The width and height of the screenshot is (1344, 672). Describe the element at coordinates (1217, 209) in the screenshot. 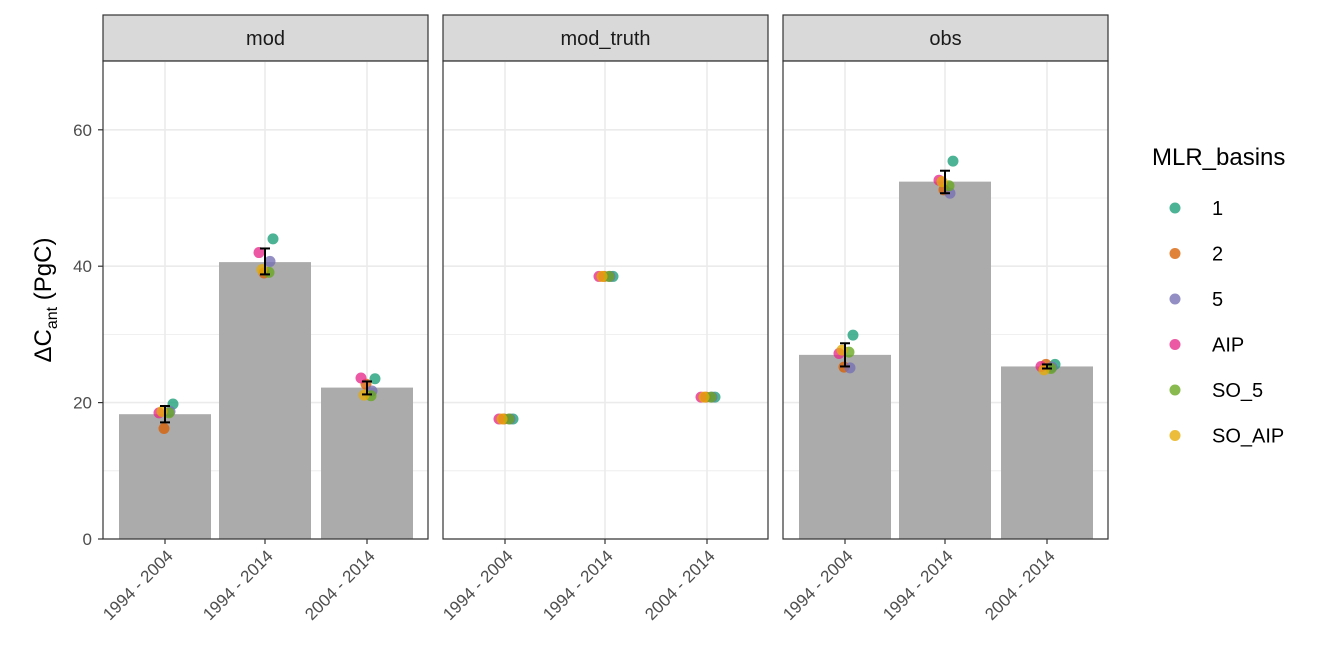

I see `legend-label: 1` at that location.